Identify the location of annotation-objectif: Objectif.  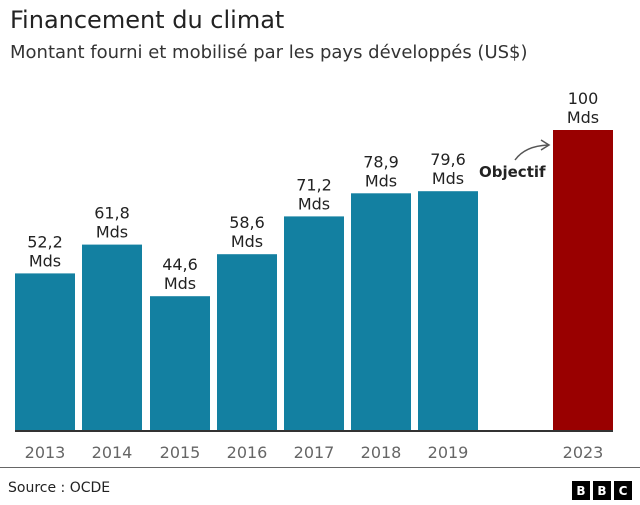
(512, 172).